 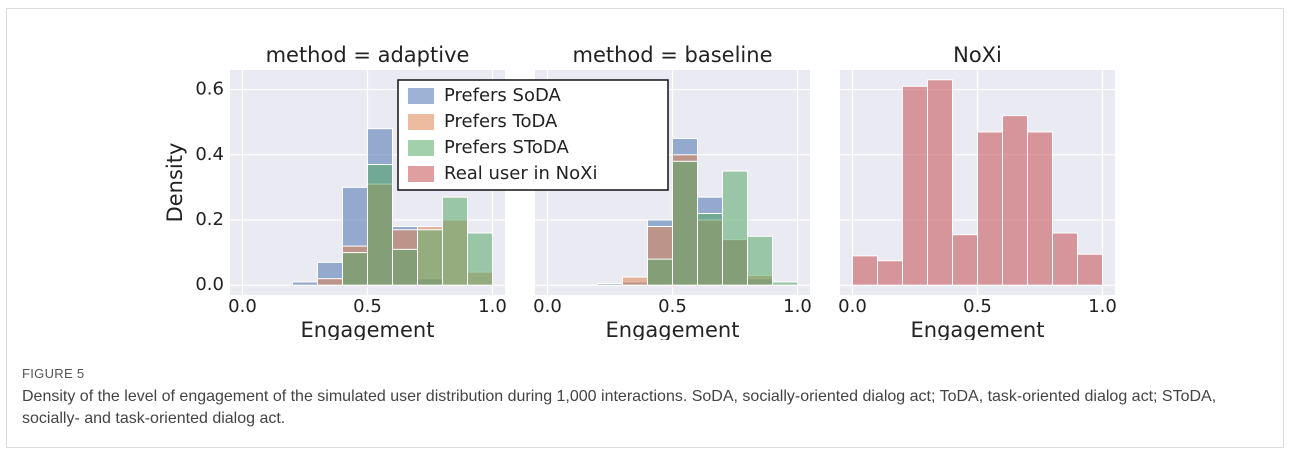 I want to click on legend-label: Prefers ToDA, so click(x=501, y=121).